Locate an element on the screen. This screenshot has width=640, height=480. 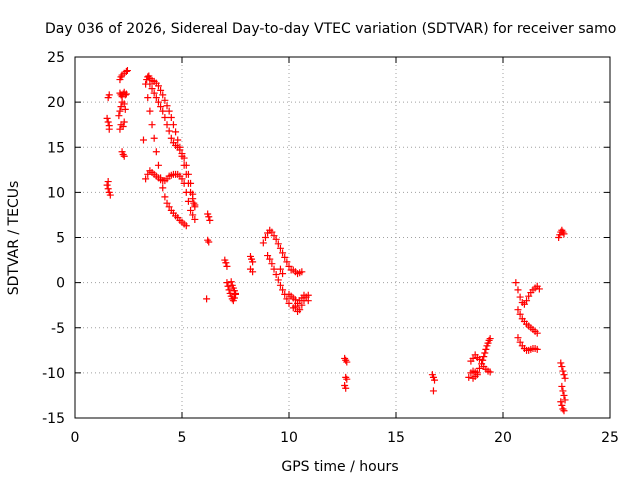
x-tick-label: 25 is located at coordinates (610, 438).